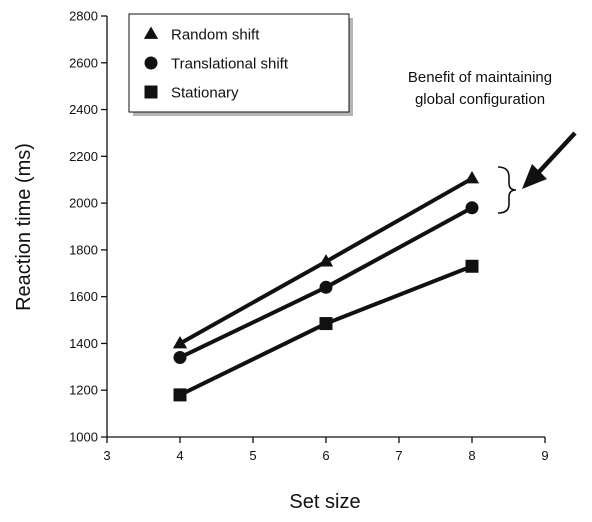 The width and height of the screenshot is (592, 522). Describe the element at coordinates (471, 455) in the screenshot. I see `x-tick-label: 8` at that location.